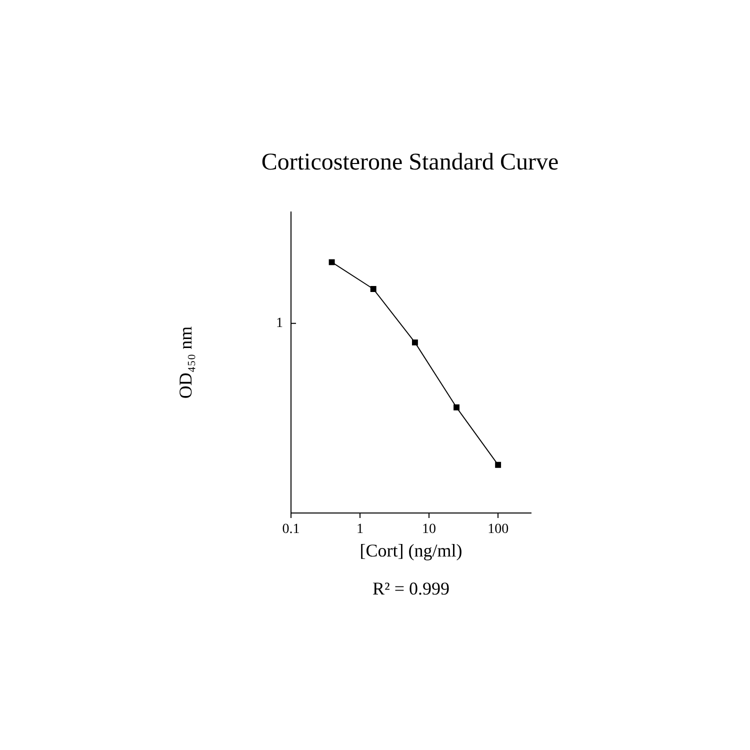 Image resolution: width=750 pixels, height=750 pixels. Describe the element at coordinates (498, 530) in the screenshot. I see `x-tick-label: 100` at that location.